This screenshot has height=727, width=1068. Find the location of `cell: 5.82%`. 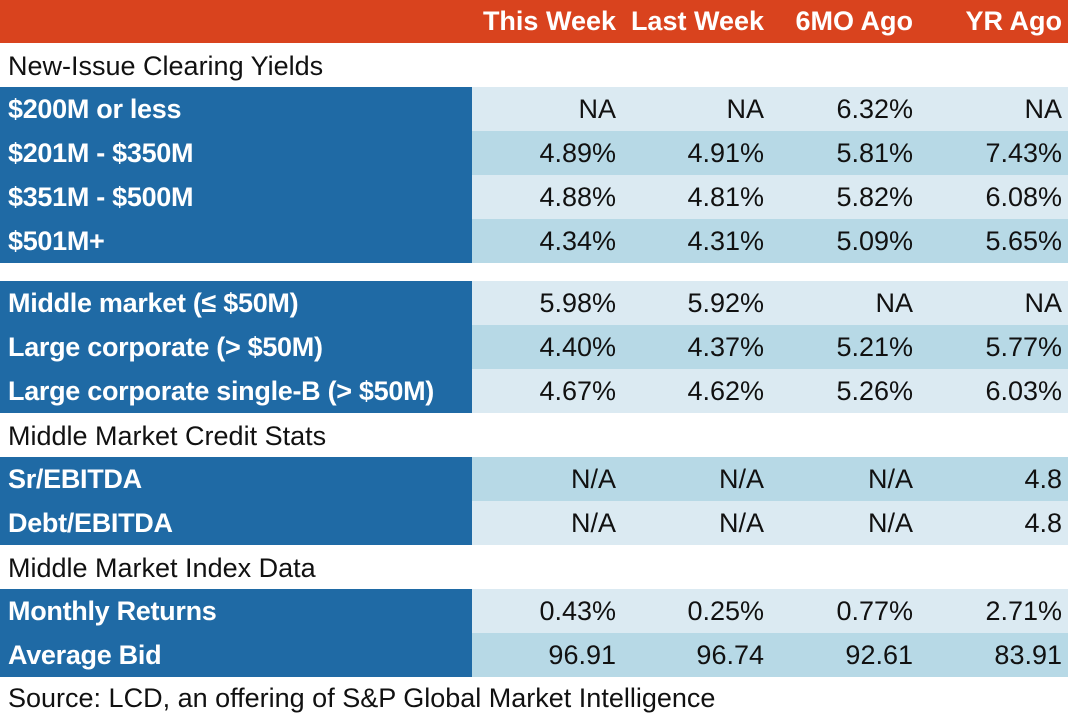

cell: 5.82% is located at coordinates (842, 197).